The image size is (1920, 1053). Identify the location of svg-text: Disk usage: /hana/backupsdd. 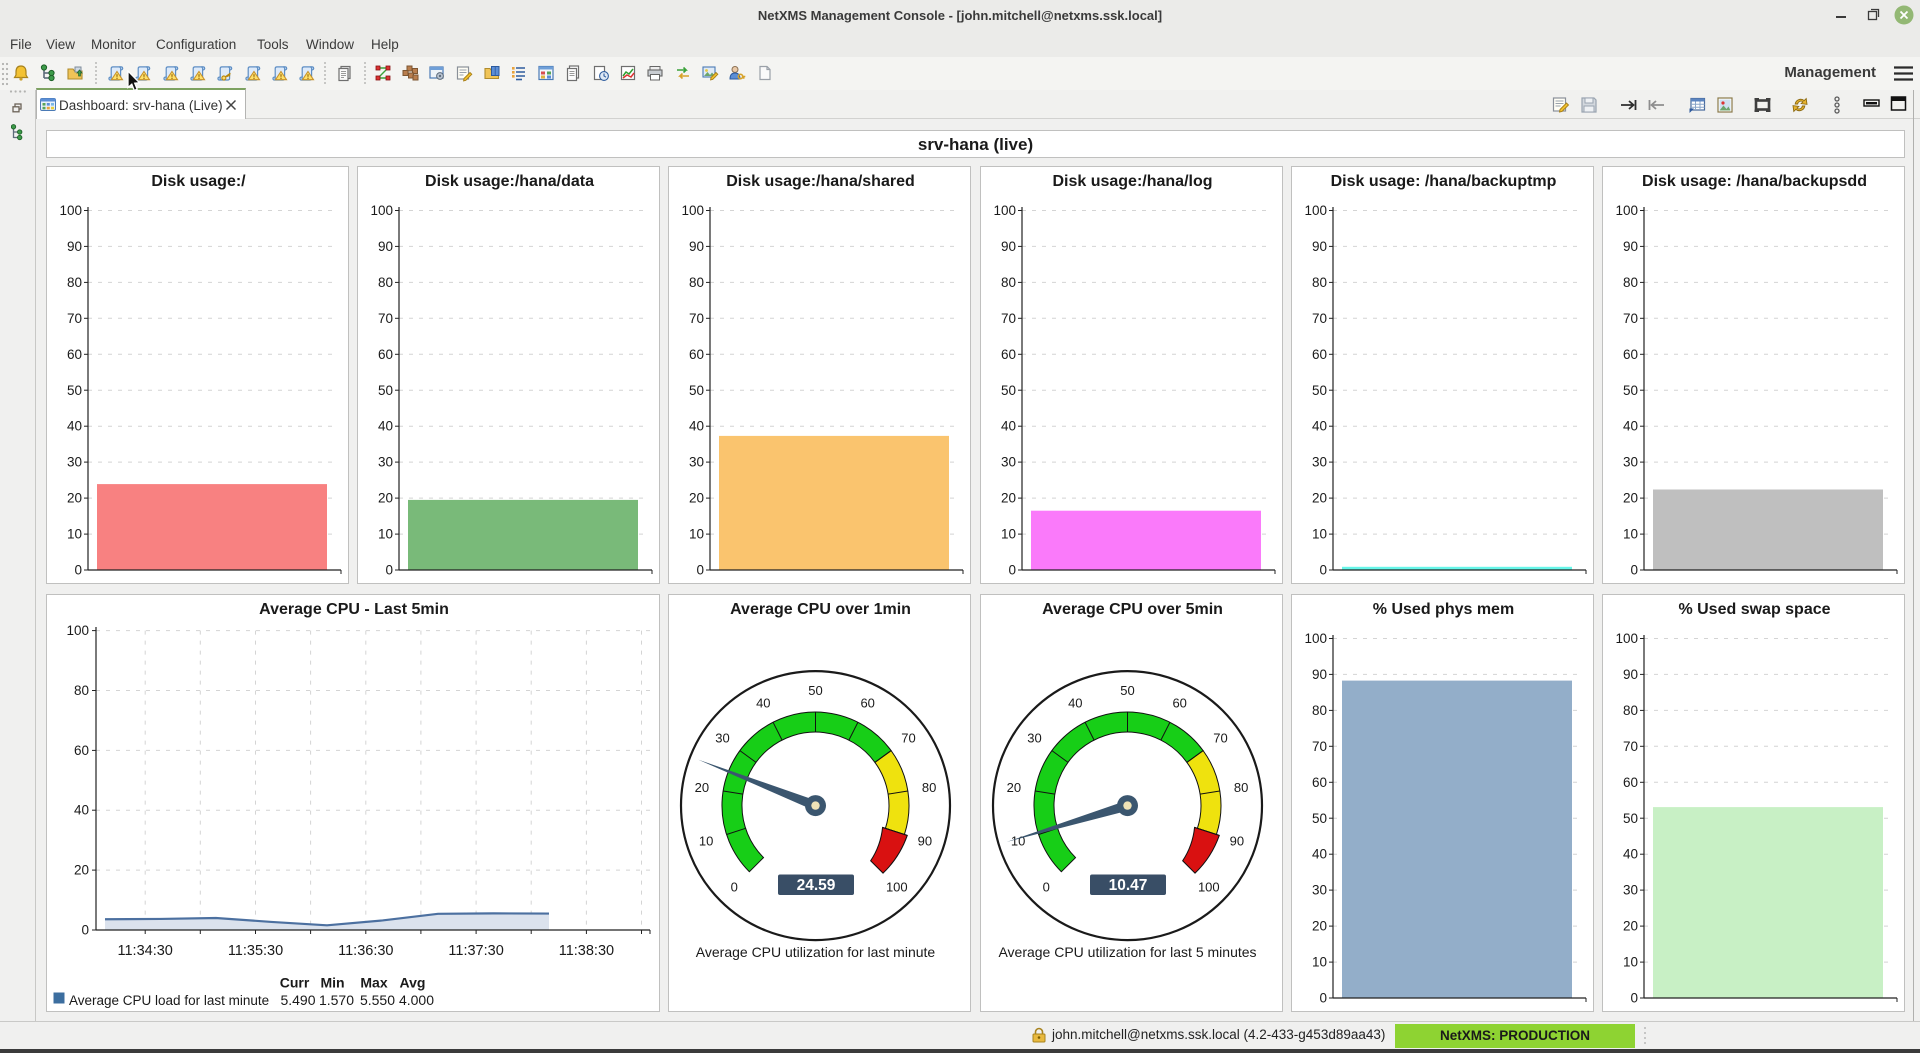
(1754, 181).